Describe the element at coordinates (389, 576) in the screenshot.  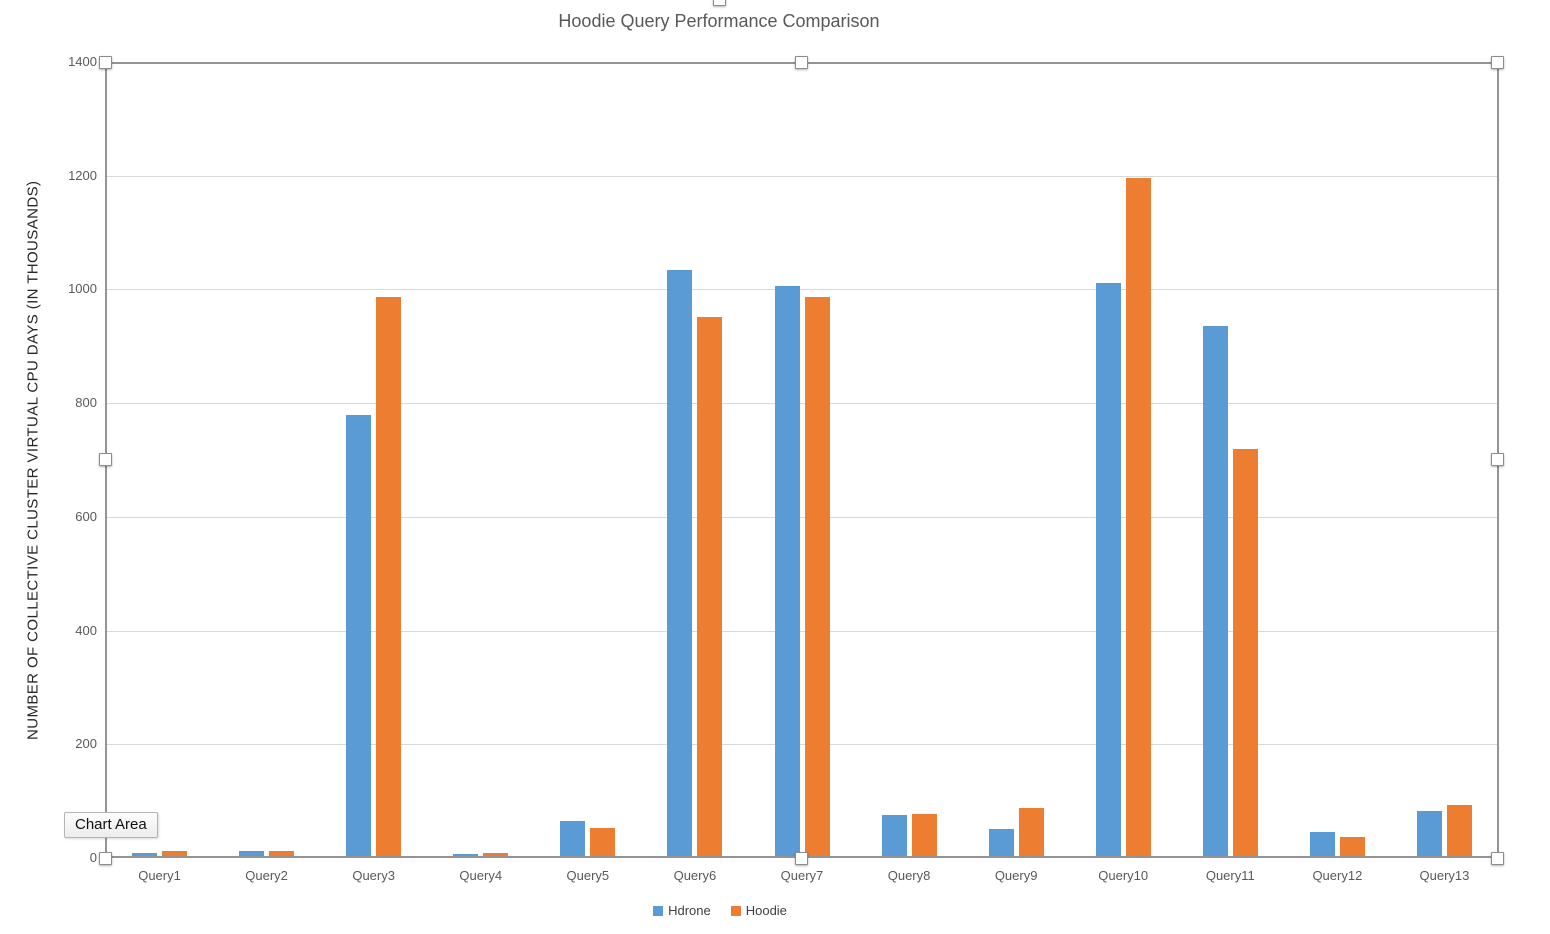
I see `bar-hoodie-query3` at that location.